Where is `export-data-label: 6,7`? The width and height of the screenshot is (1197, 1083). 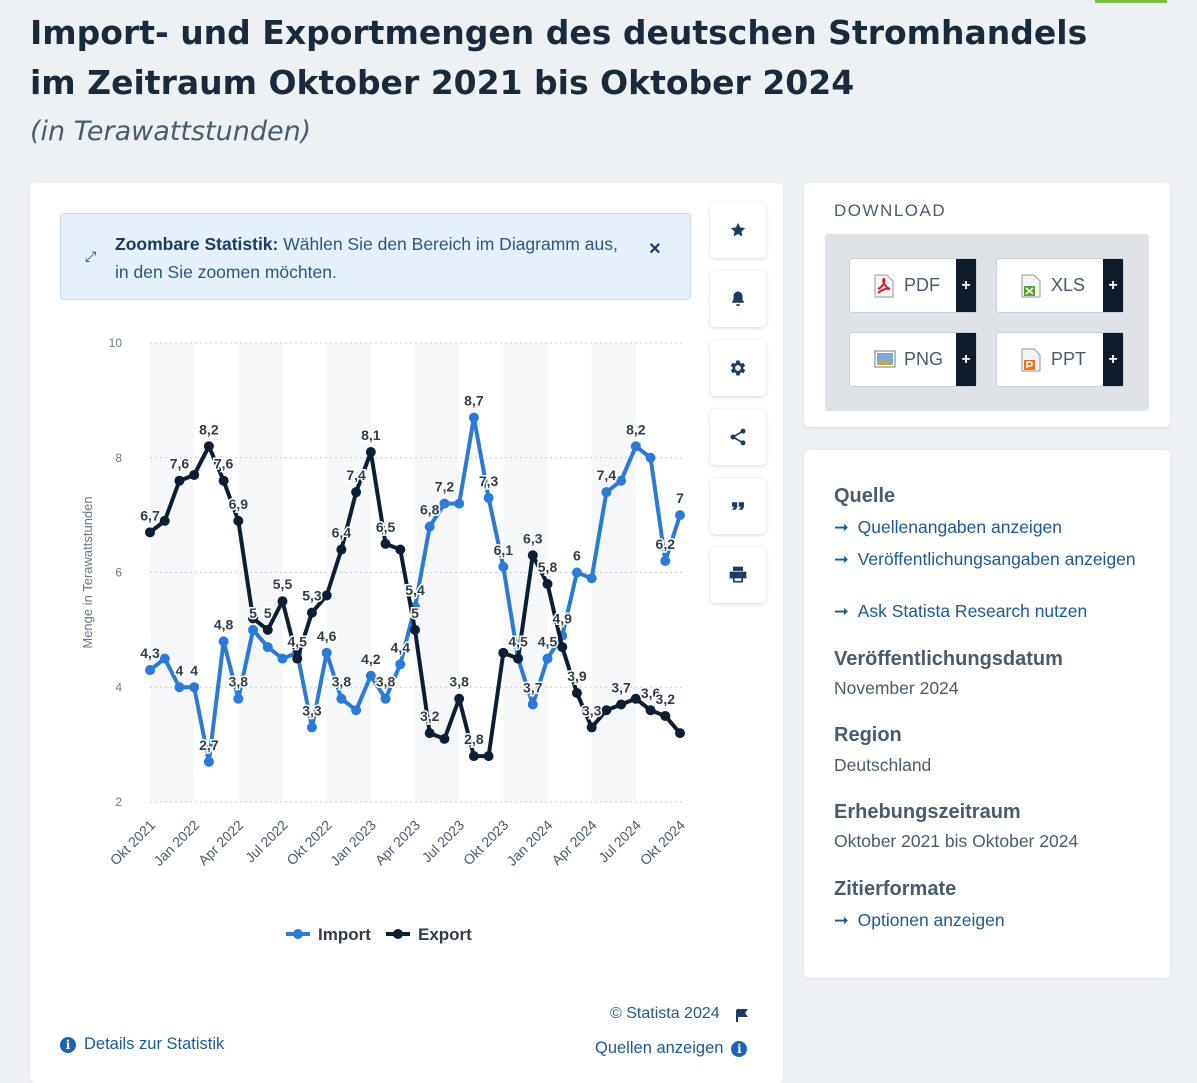 export-data-label: 6,7 is located at coordinates (150, 515).